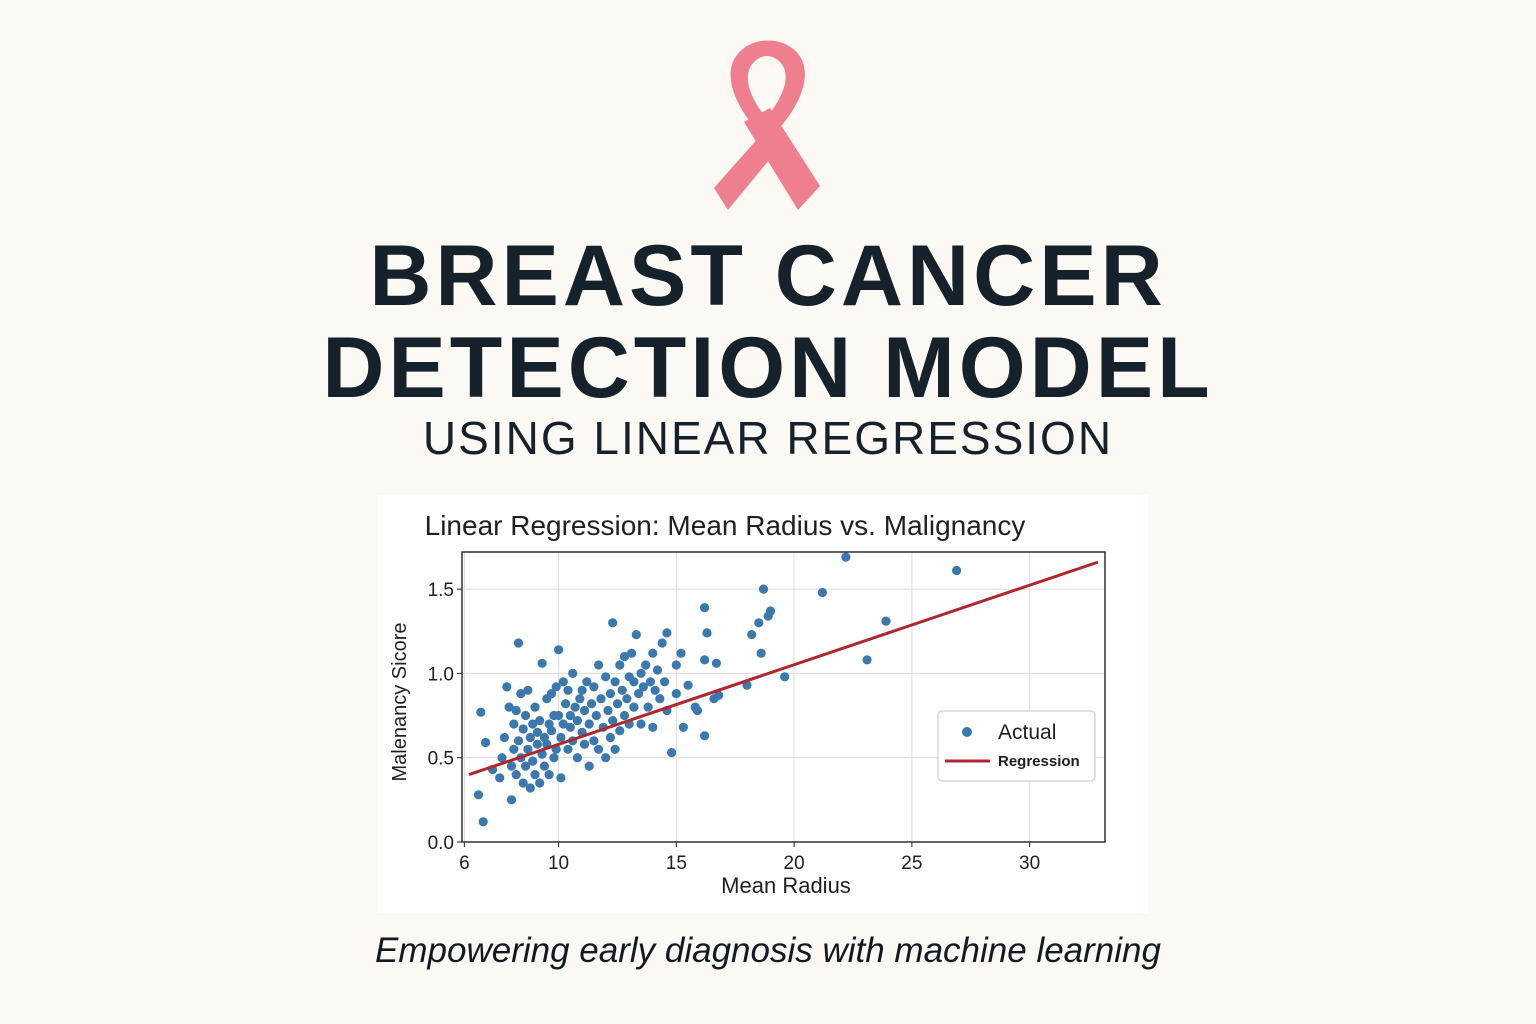 The width and height of the screenshot is (1536, 1024). What do you see at coordinates (768, 368) in the screenshot?
I see `page-title-line-2: DETECTION MODEL` at bounding box center [768, 368].